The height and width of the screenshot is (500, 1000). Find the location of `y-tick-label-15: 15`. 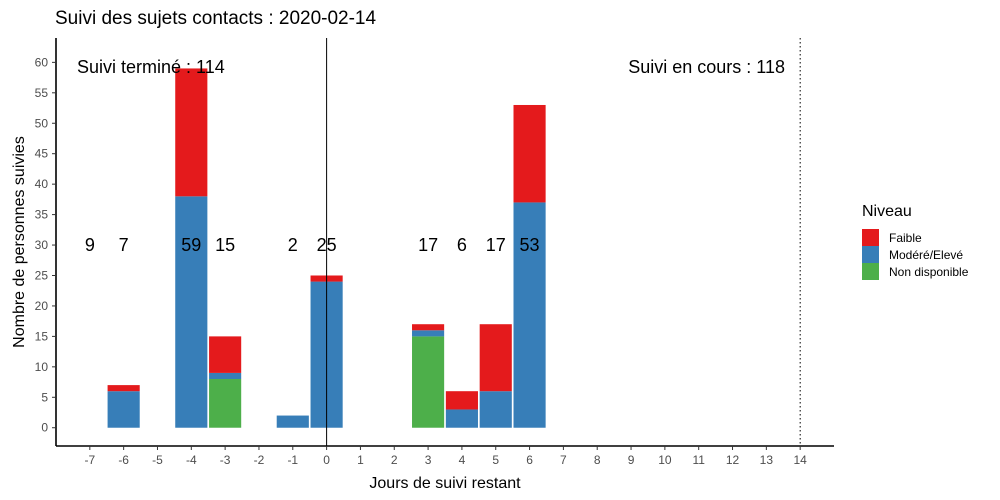

y-tick-label-15: 15 is located at coordinates (42, 336).